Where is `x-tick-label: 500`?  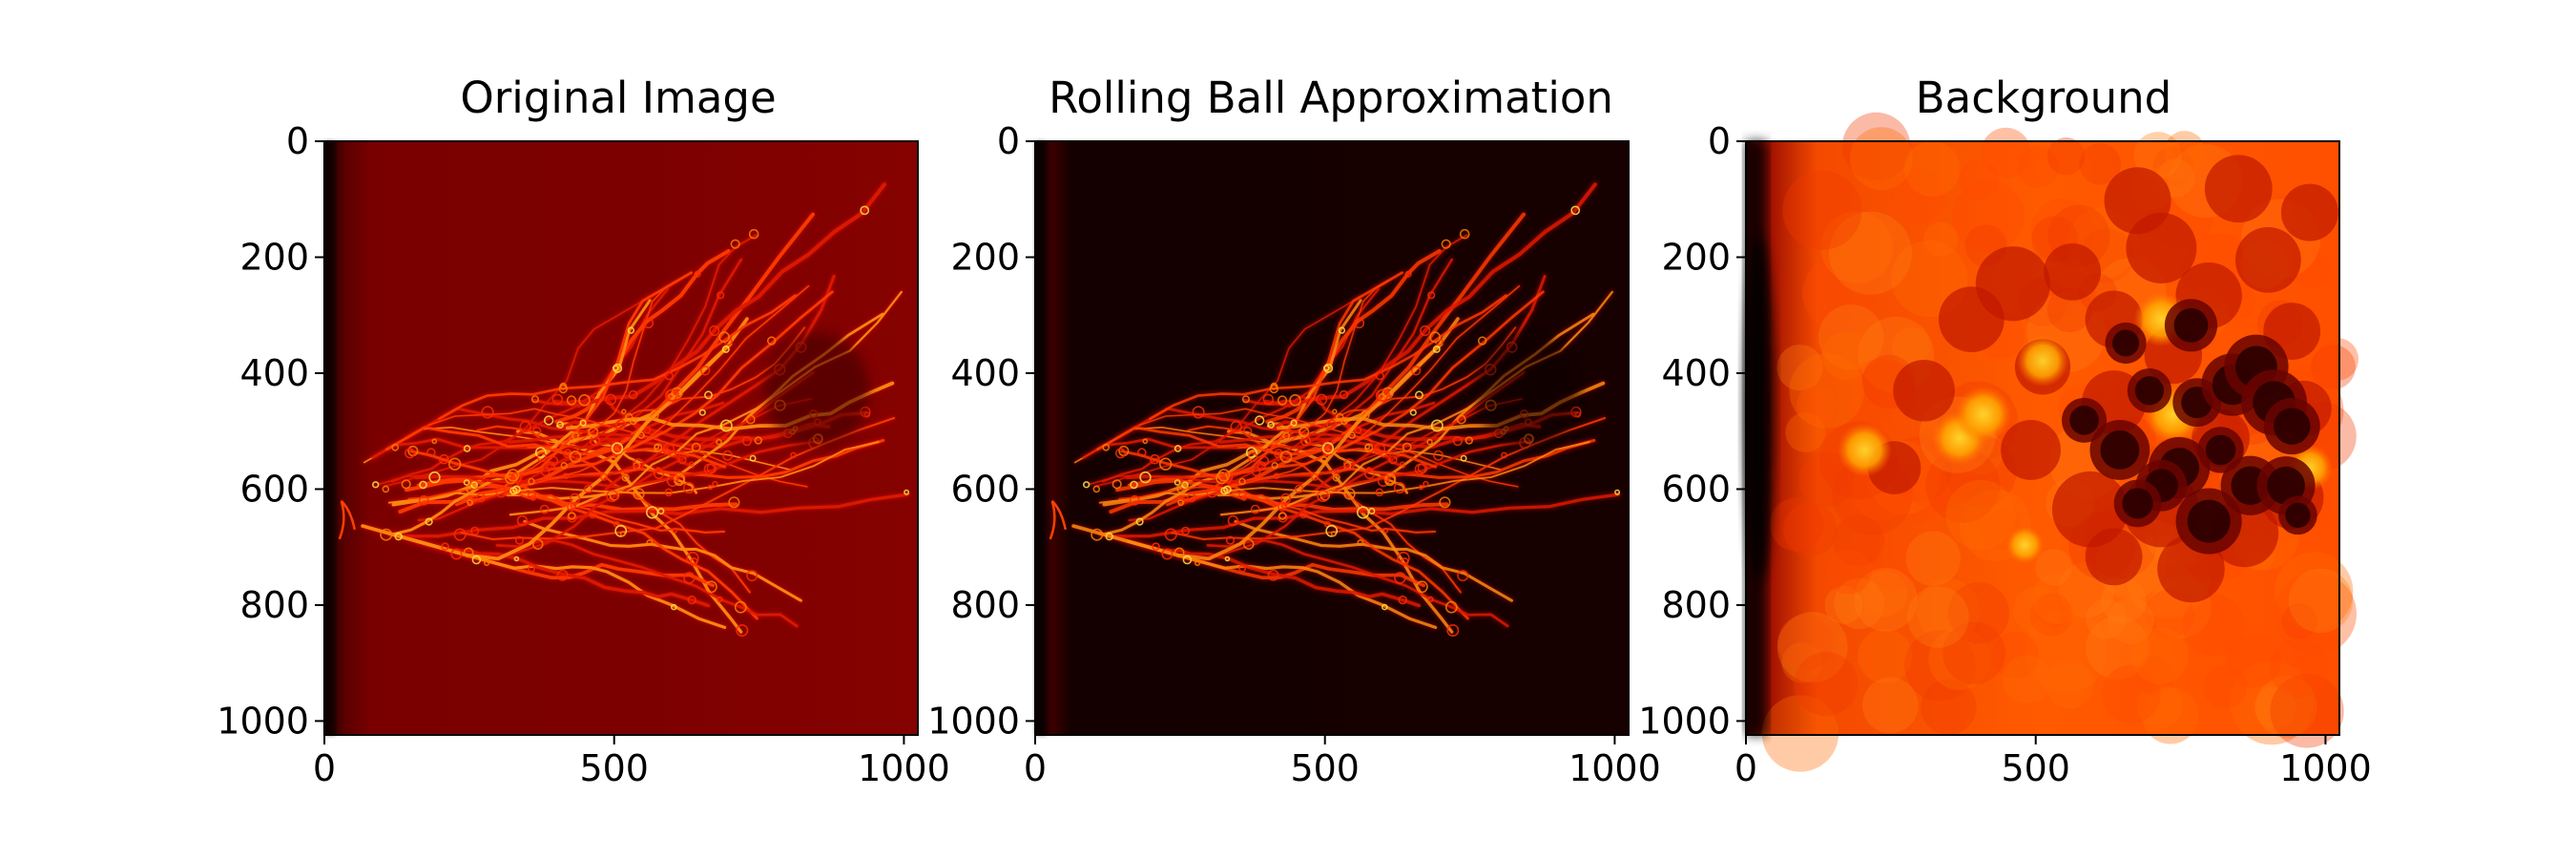 x-tick-label: 500 is located at coordinates (614, 768).